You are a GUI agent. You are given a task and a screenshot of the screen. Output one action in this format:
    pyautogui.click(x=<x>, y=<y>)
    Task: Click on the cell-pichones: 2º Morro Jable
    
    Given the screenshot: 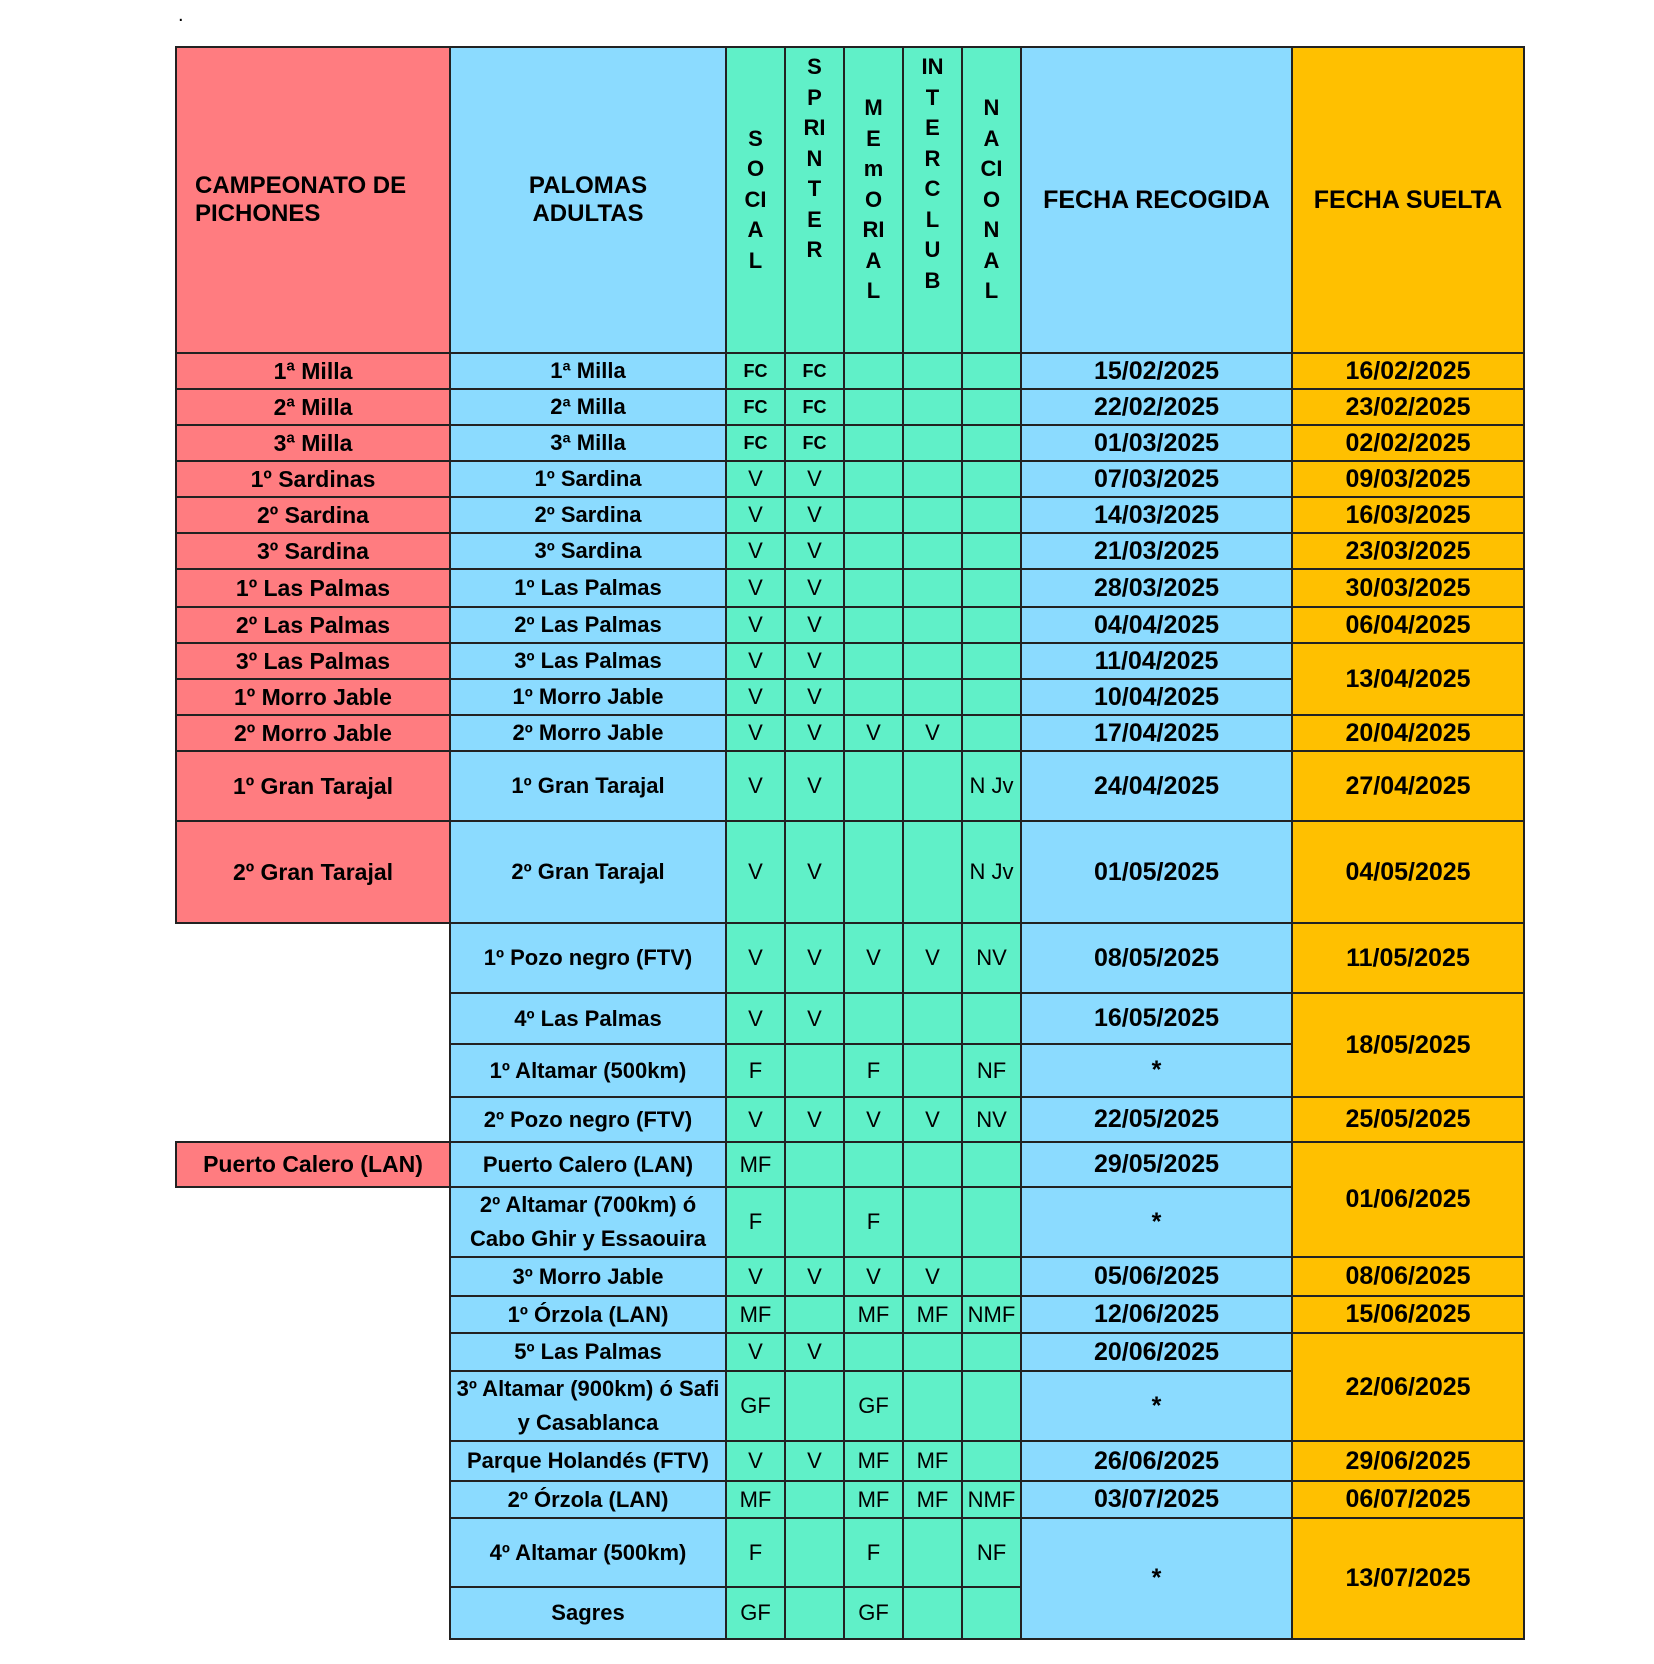 What is the action you would take?
    pyautogui.click(x=313, y=733)
    